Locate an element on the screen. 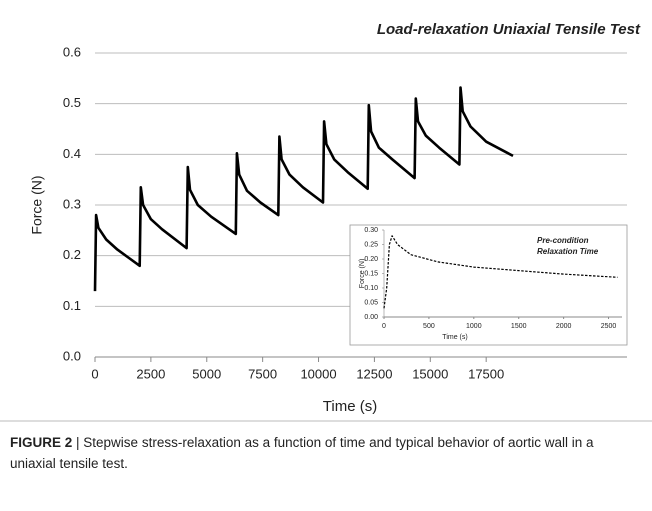 The image size is (652, 511). annotation: Relaxation Time is located at coordinates (568, 251).